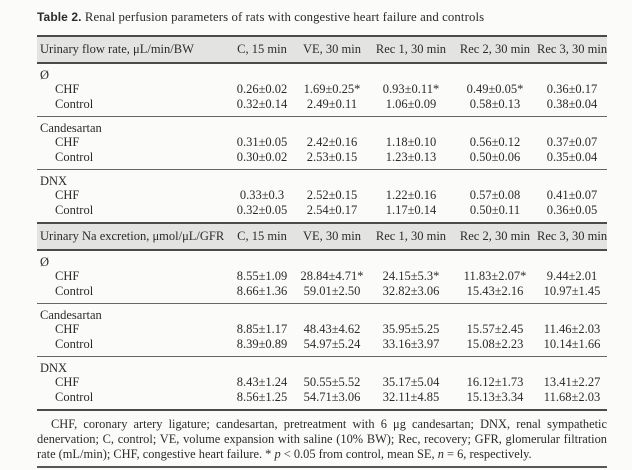 The image size is (632, 470). Describe the element at coordinates (487, 454) in the screenshot. I see `footnote-text: = 6, respectively.` at that location.